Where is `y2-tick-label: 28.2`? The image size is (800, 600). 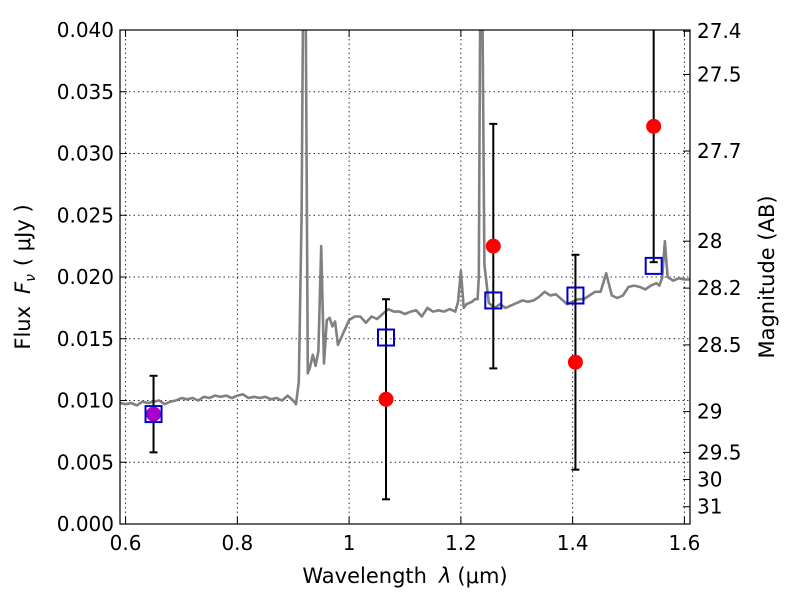
y2-tick-label: 28.2 is located at coordinates (719, 288).